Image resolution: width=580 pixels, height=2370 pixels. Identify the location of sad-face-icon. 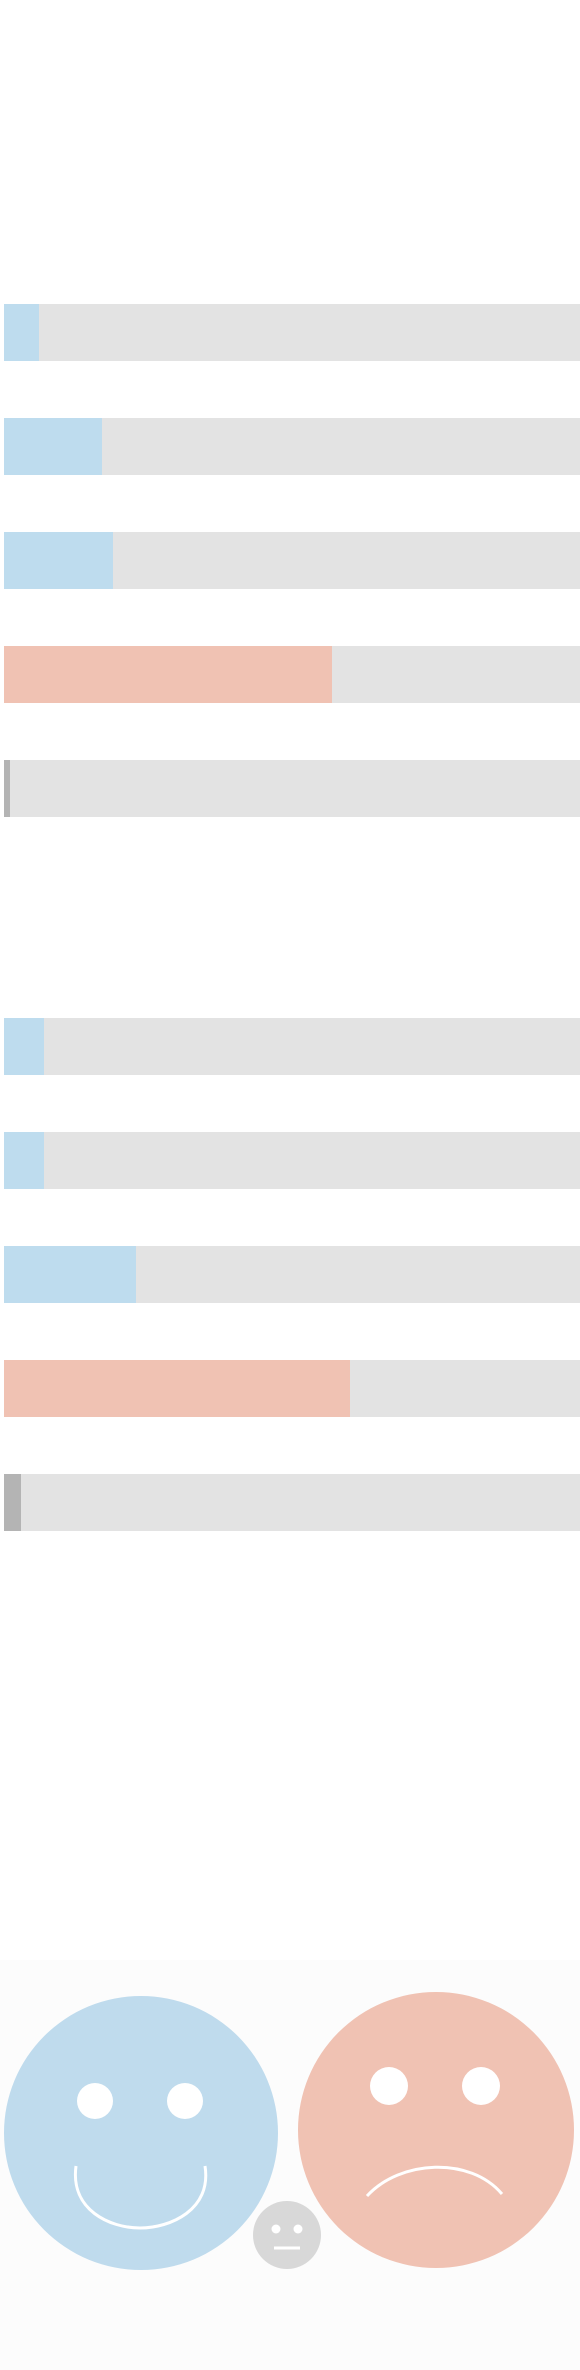
(436, 2130).